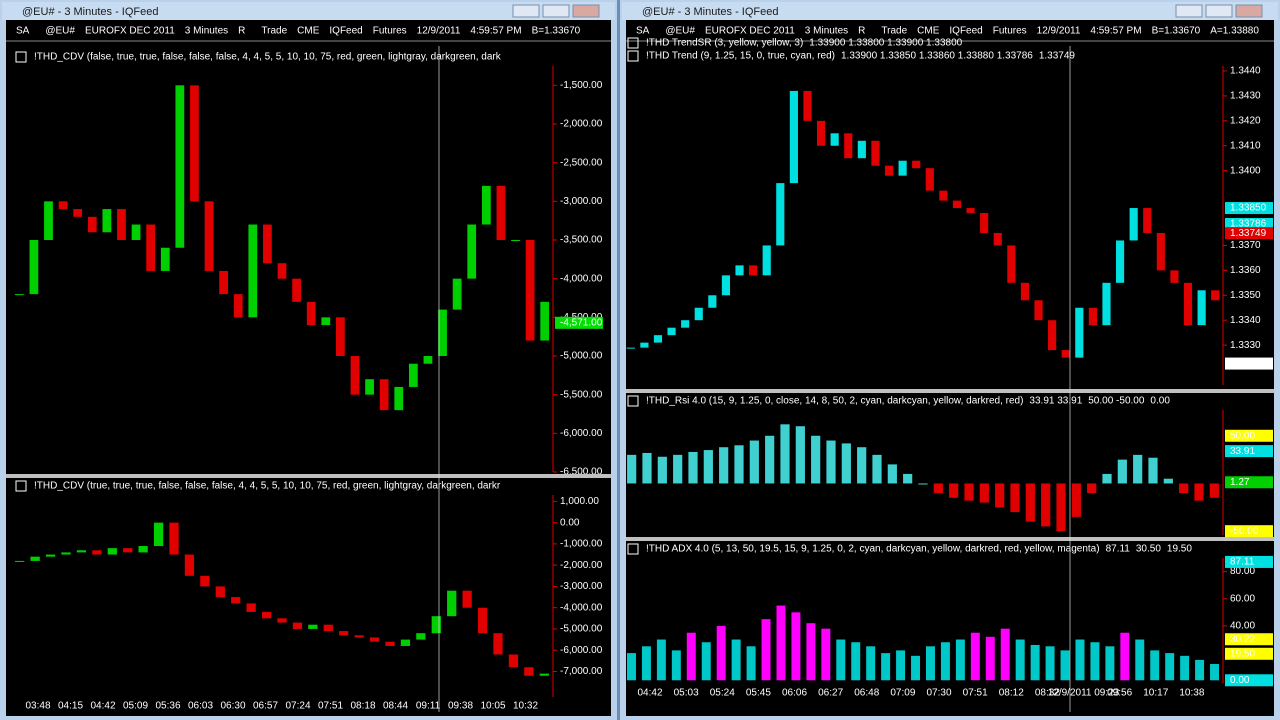  What do you see at coordinates (428, 706) in the screenshot?
I see `x-tick-label: 09:11` at bounding box center [428, 706].